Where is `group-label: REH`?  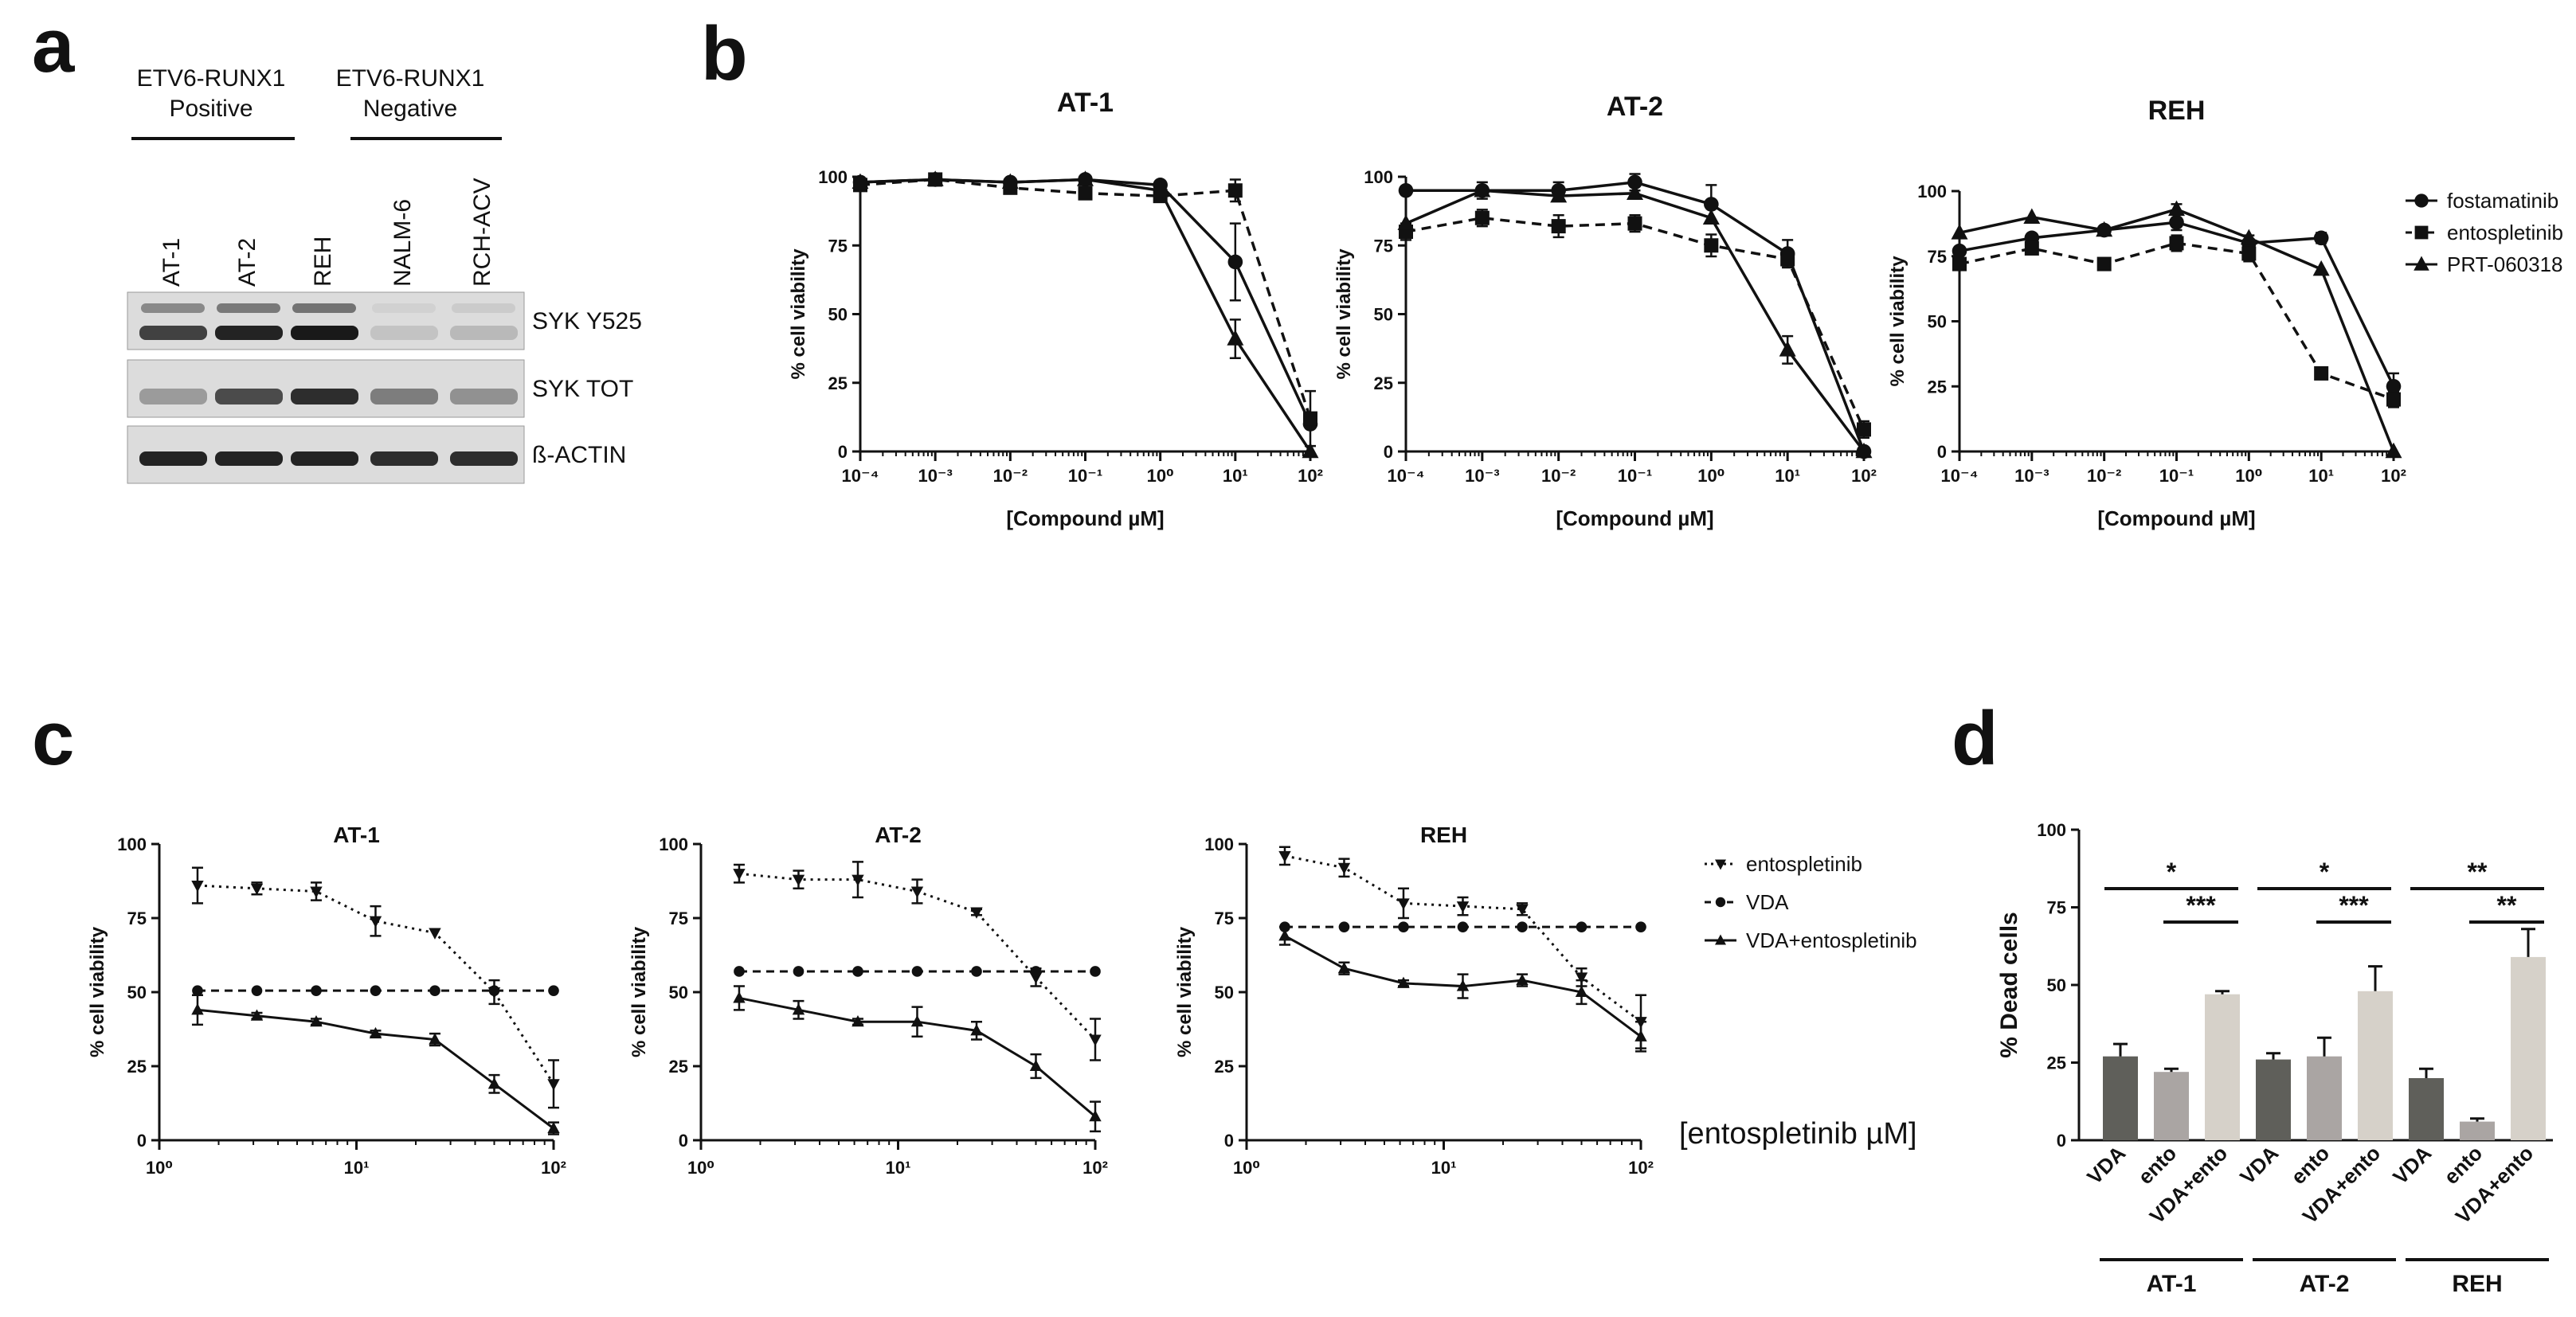
group-label: REH is located at coordinates (2477, 1284).